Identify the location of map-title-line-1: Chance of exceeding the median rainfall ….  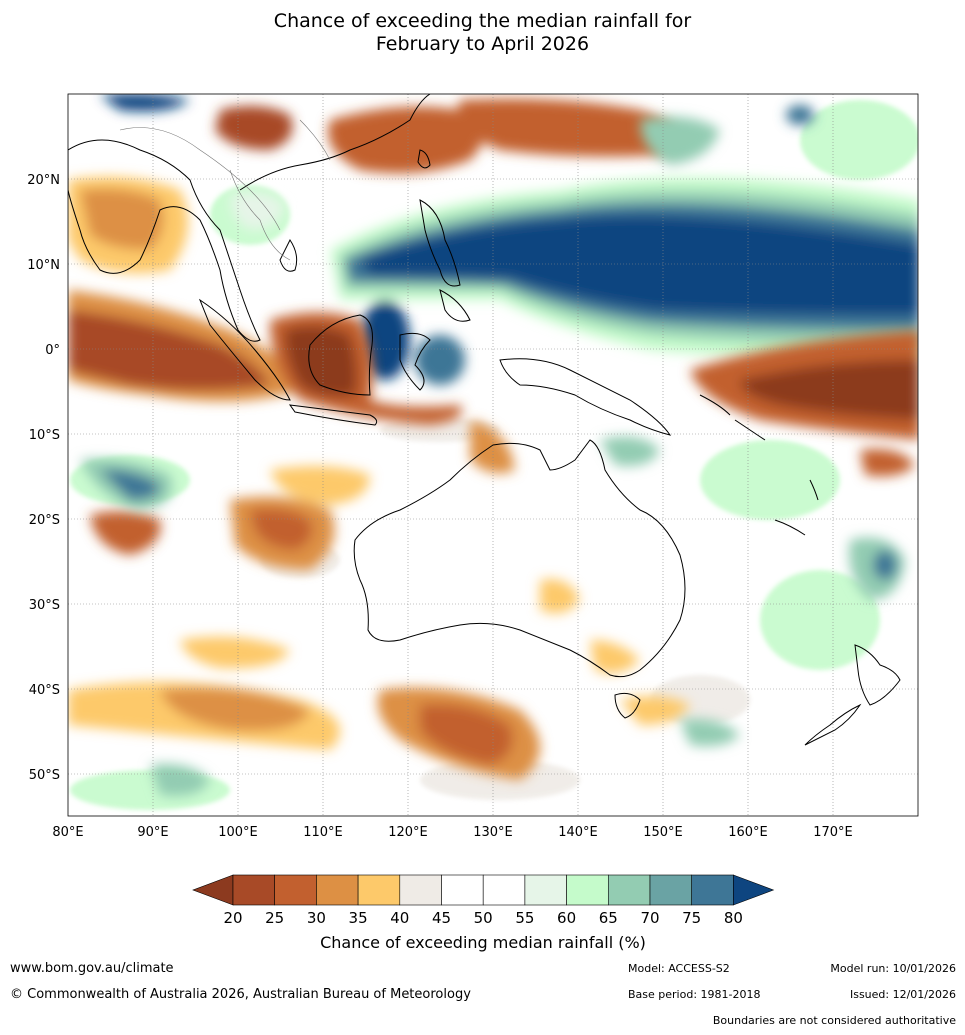
(482, 21).